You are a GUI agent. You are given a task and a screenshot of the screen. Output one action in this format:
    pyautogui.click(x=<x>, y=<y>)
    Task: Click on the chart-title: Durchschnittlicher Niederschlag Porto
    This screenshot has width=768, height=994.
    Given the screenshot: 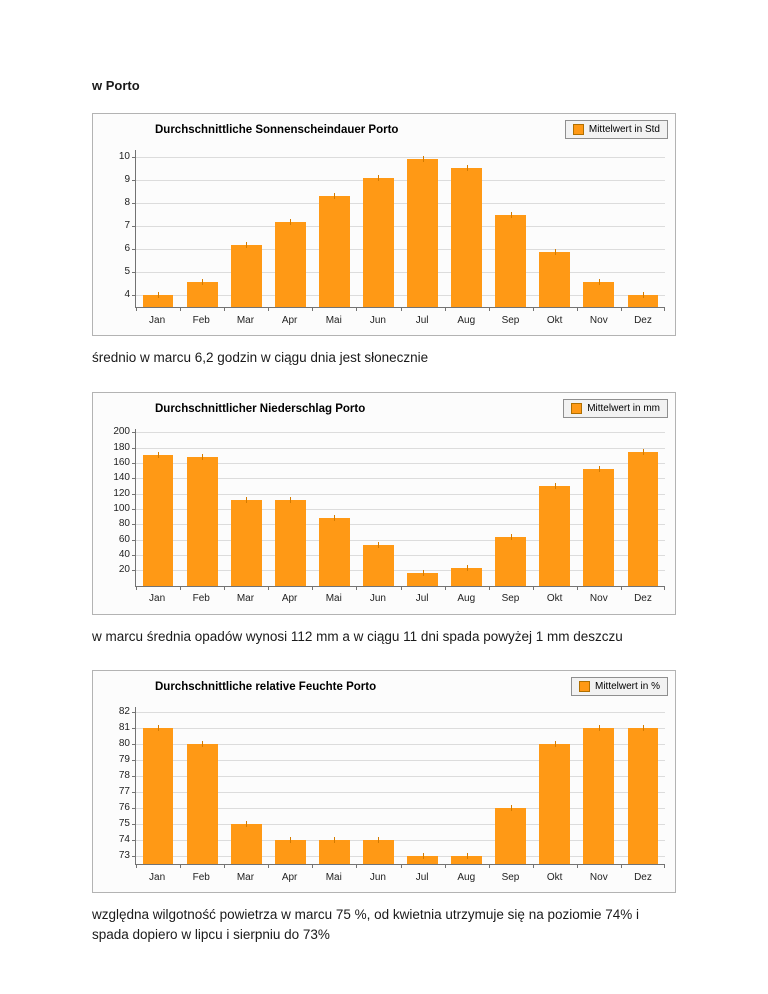 What is the action you would take?
    pyautogui.click(x=260, y=408)
    